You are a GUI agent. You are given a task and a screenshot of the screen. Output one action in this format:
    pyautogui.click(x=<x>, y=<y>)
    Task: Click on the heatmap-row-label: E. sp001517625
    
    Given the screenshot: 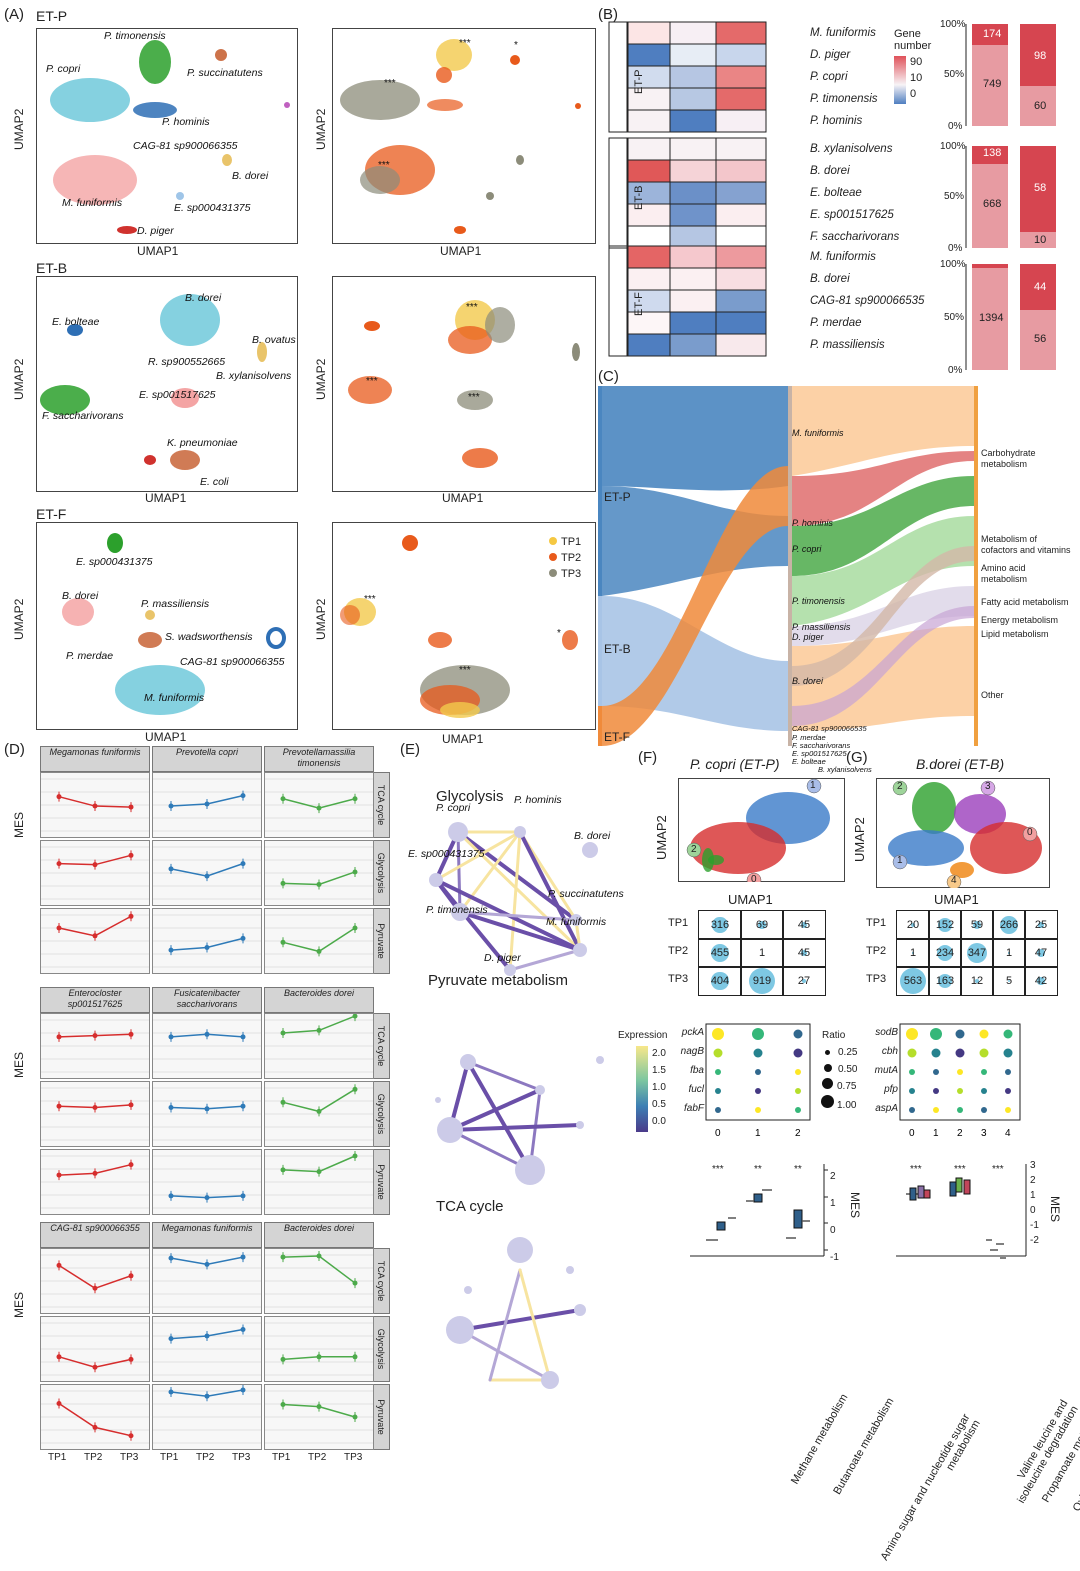 What is the action you would take?
    pyautogui.click(x=852, y=215)
    